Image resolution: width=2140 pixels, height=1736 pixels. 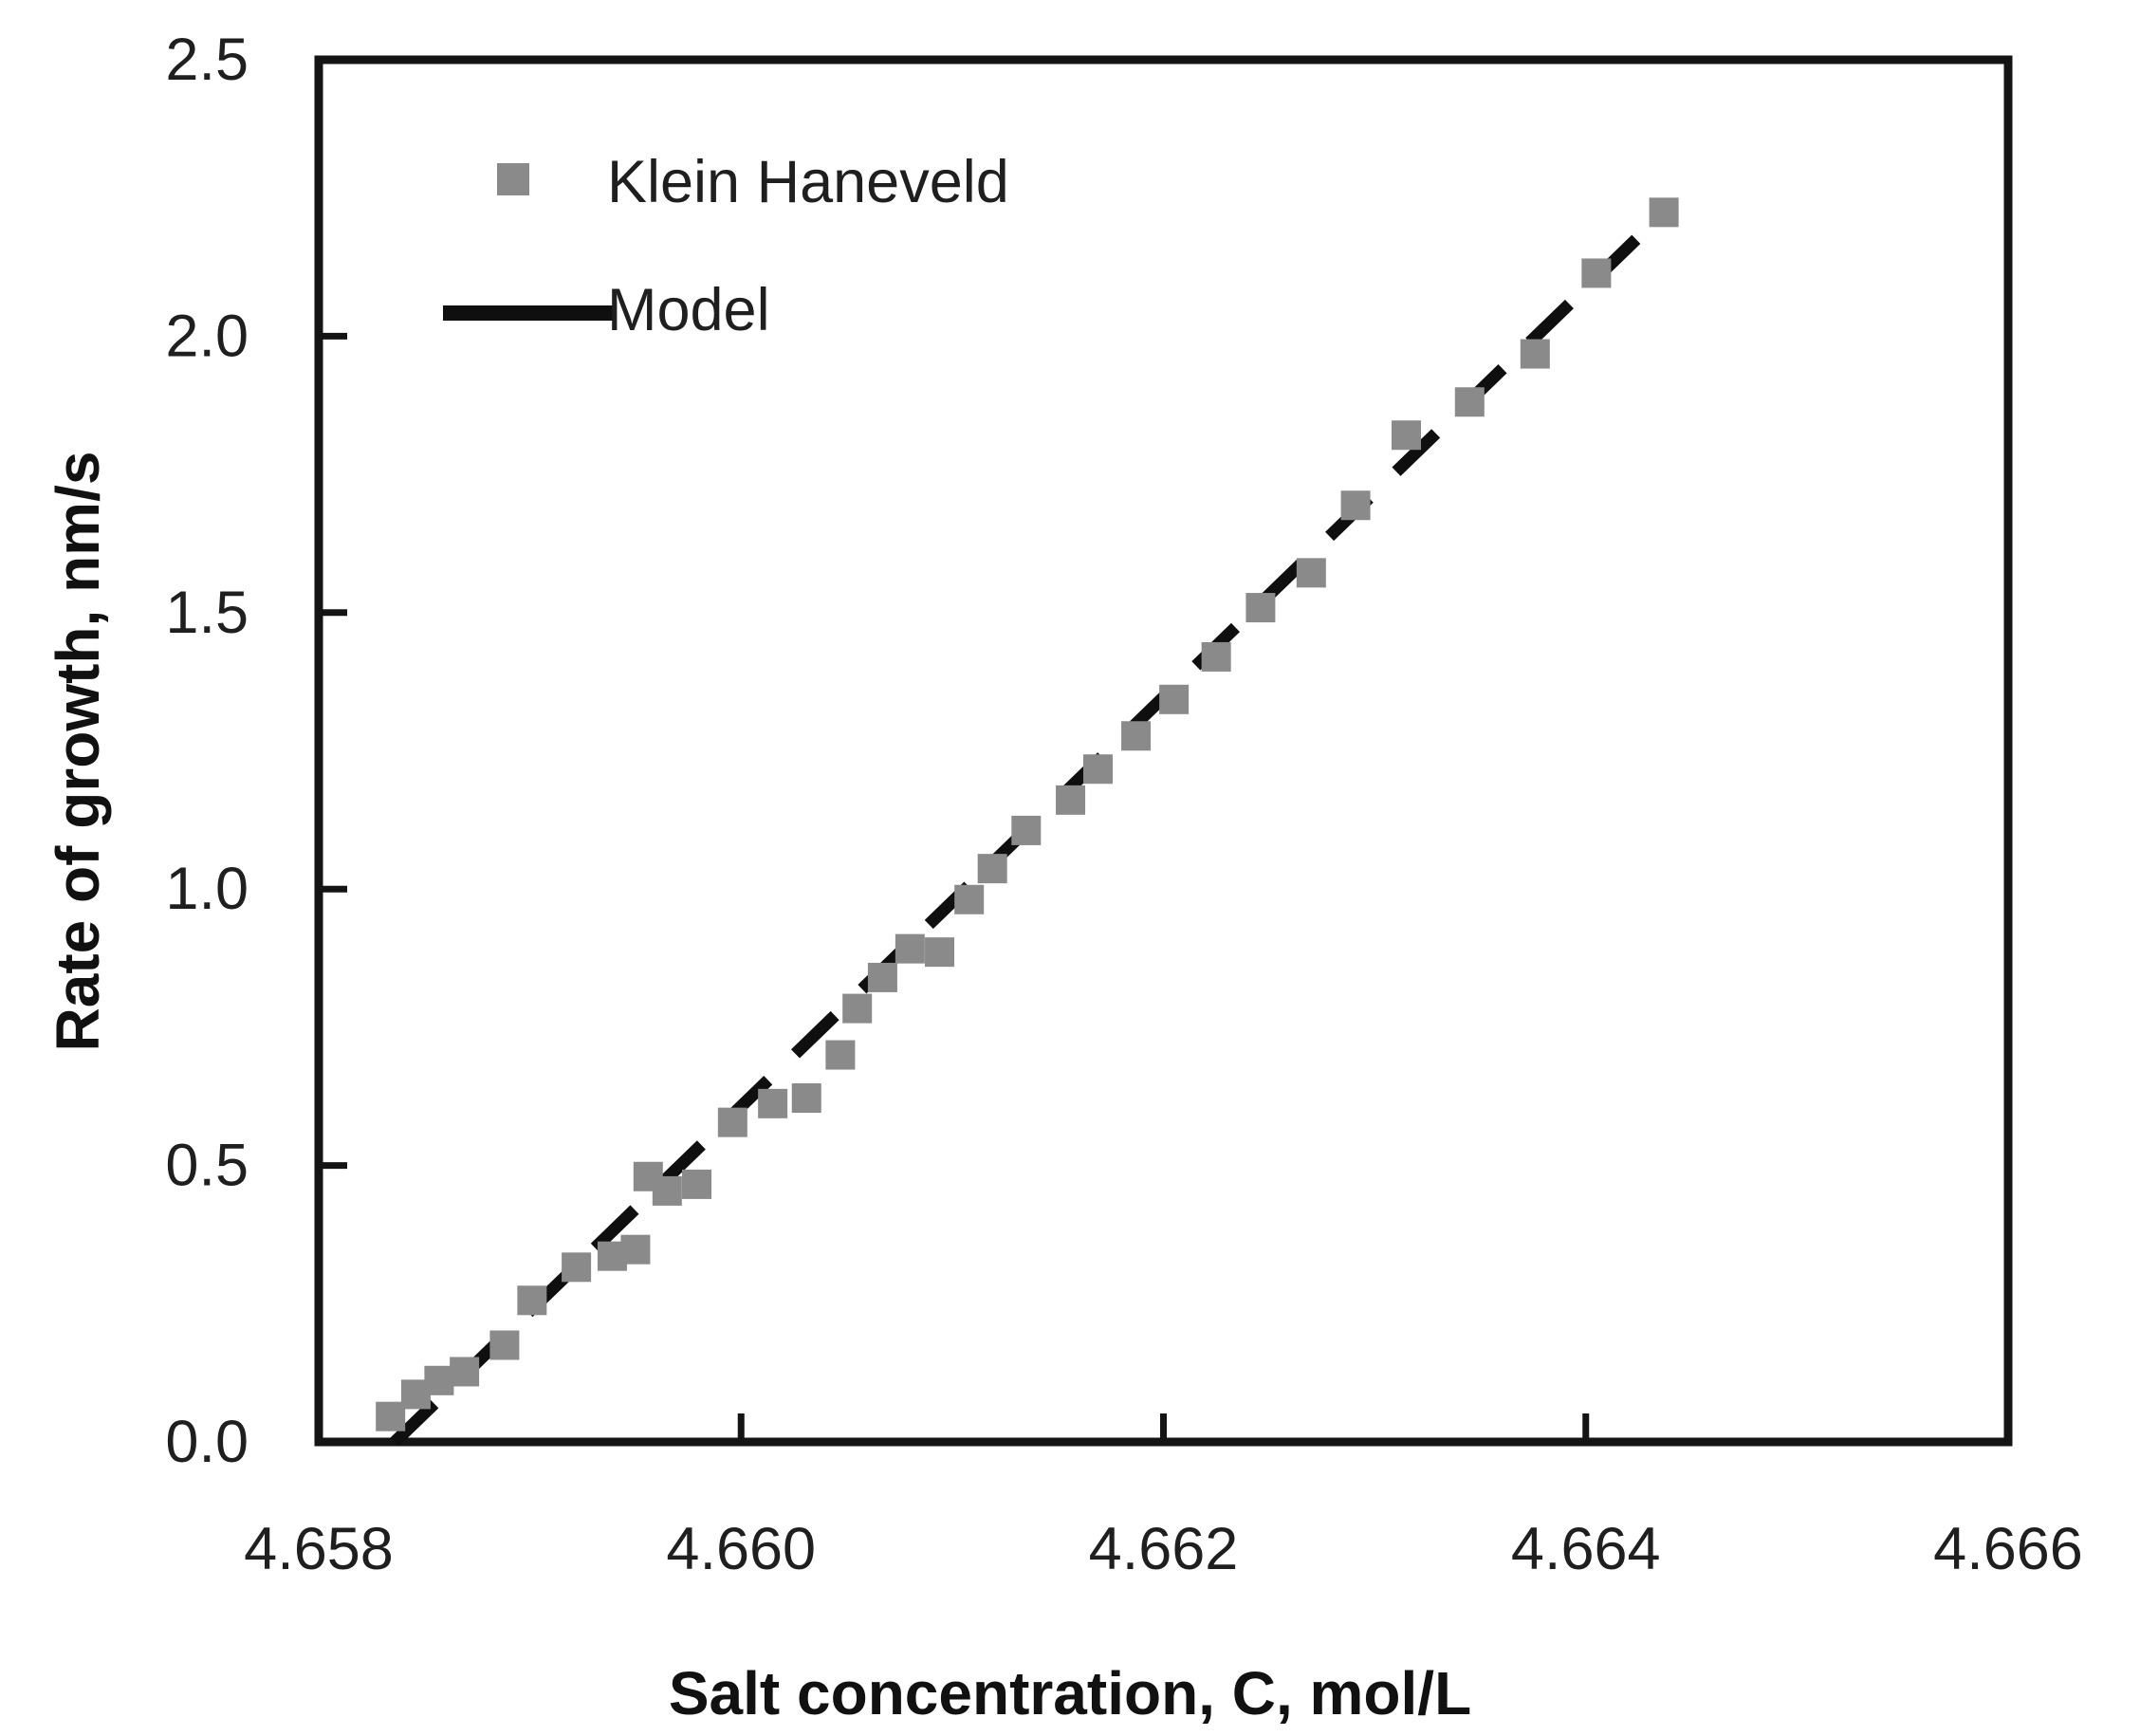 I want to click on x-tick-label: 4.662, so click(x=1164, y=1549).